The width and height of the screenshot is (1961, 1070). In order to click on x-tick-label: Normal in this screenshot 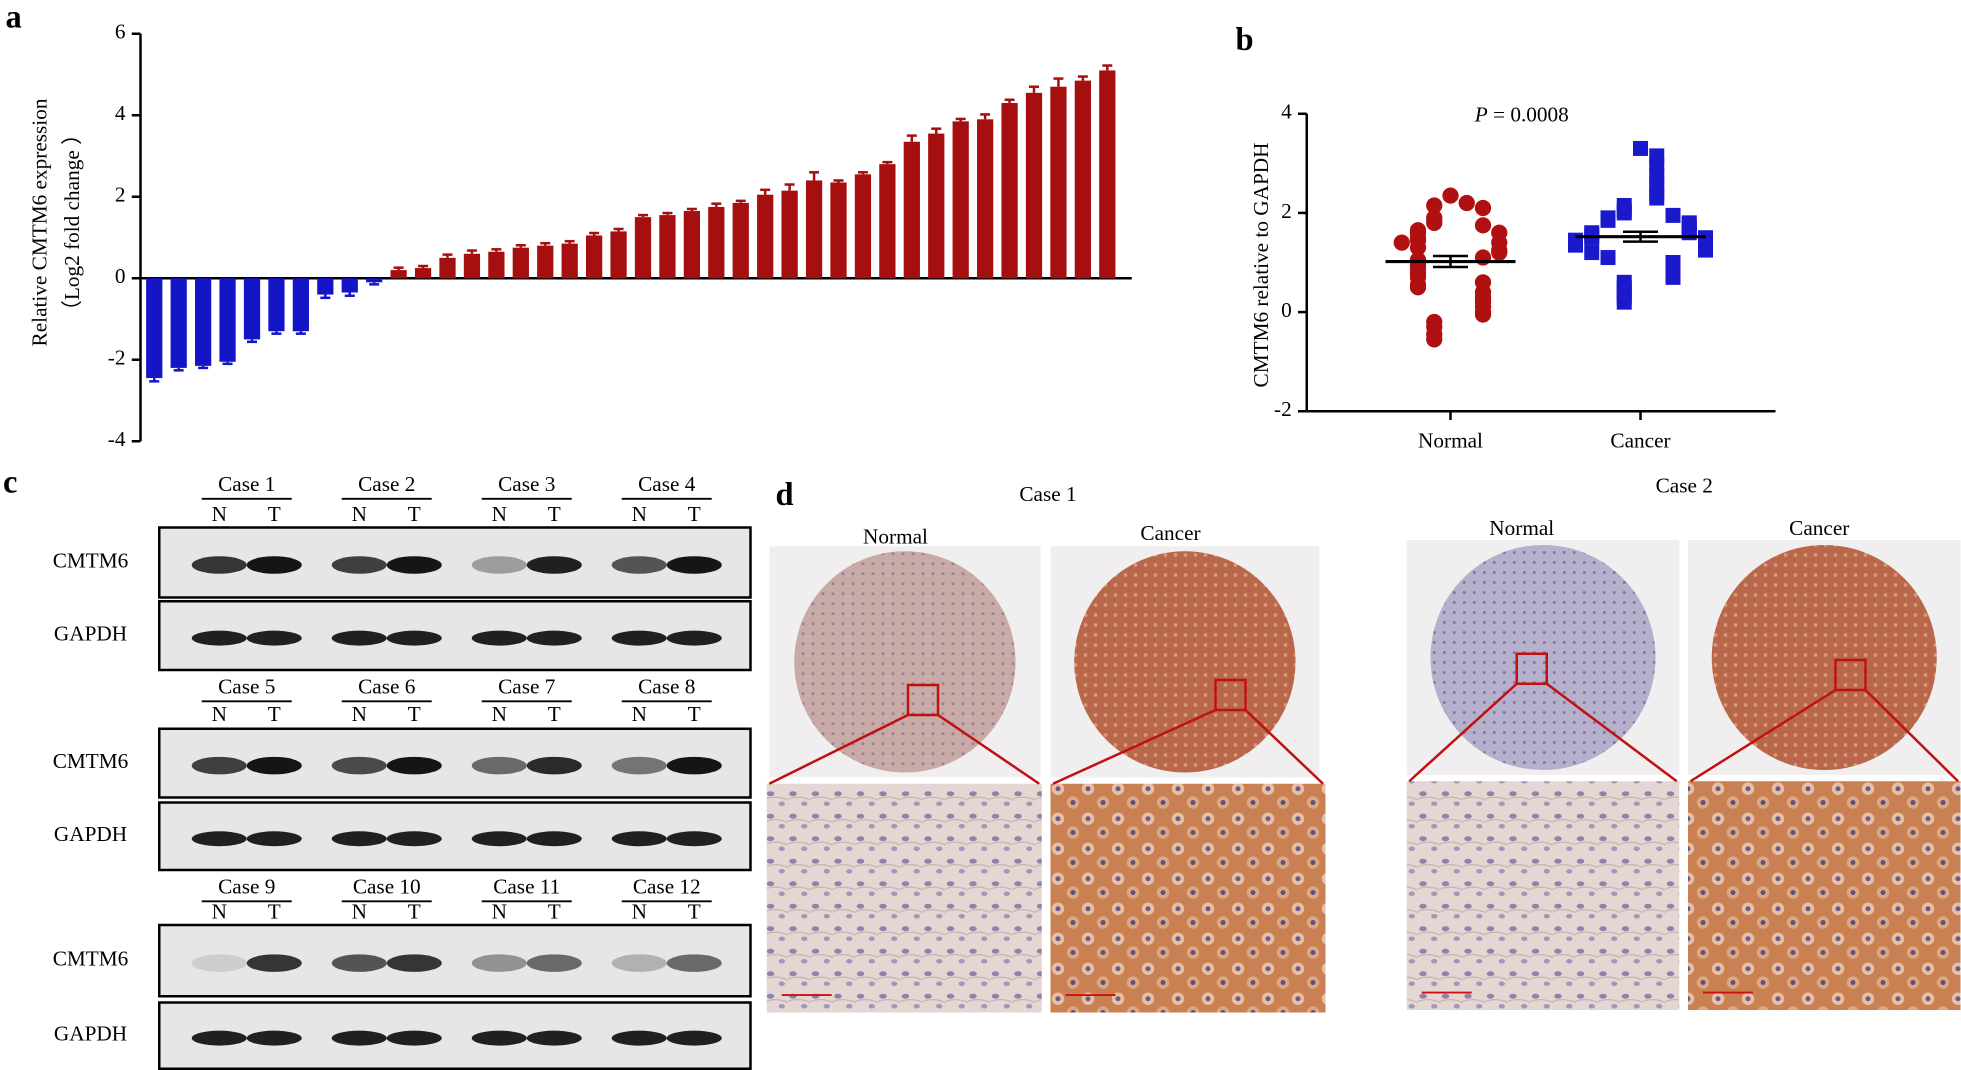, I will do `click(1450, 440)`.